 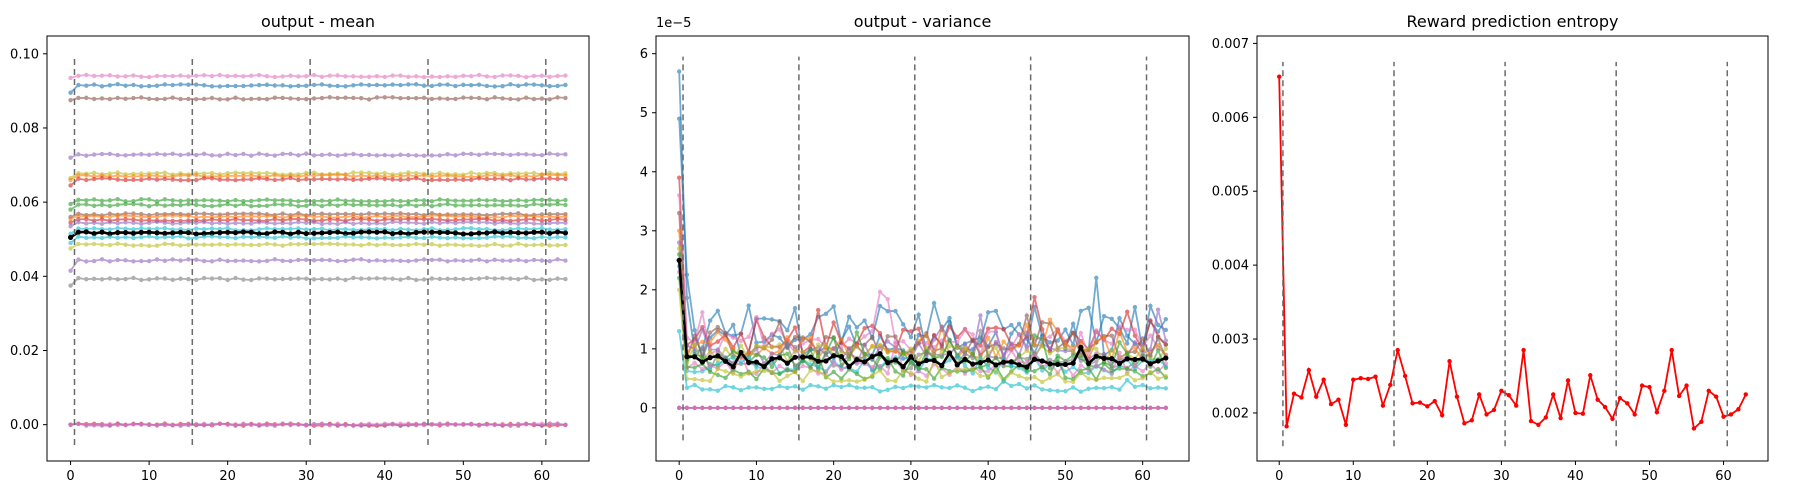 What do you see at coordinates (463, 476) in the screenshot?
I see `x-tick-label: 50` at bounding box center [463, 476].